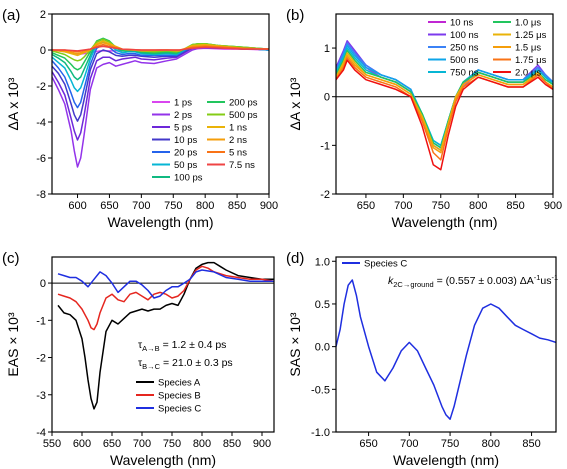  Describe the element at coordinates (243, 103) in the screenshot. I see `legend-label: 200 ps` at that location.